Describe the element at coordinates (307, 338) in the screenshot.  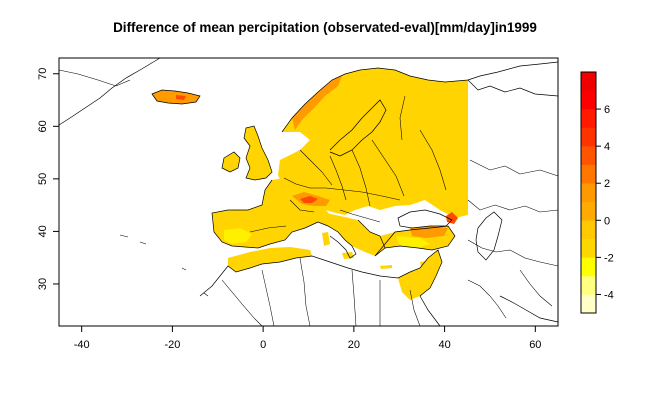
I see `x-axis: -40 -20 0 20 40 60` at that location.